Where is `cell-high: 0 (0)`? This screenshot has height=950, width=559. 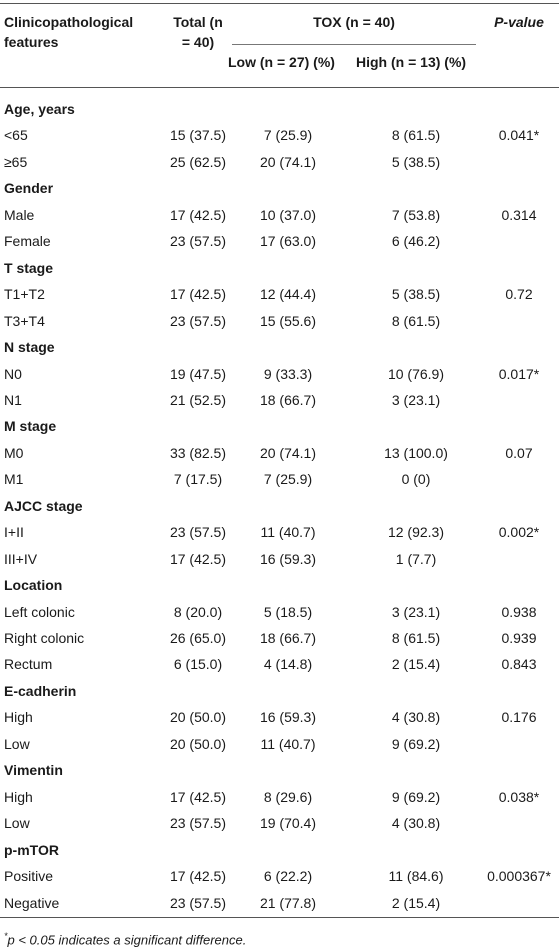 cell-high: 0 (0) is located at coordinates (416, 479).